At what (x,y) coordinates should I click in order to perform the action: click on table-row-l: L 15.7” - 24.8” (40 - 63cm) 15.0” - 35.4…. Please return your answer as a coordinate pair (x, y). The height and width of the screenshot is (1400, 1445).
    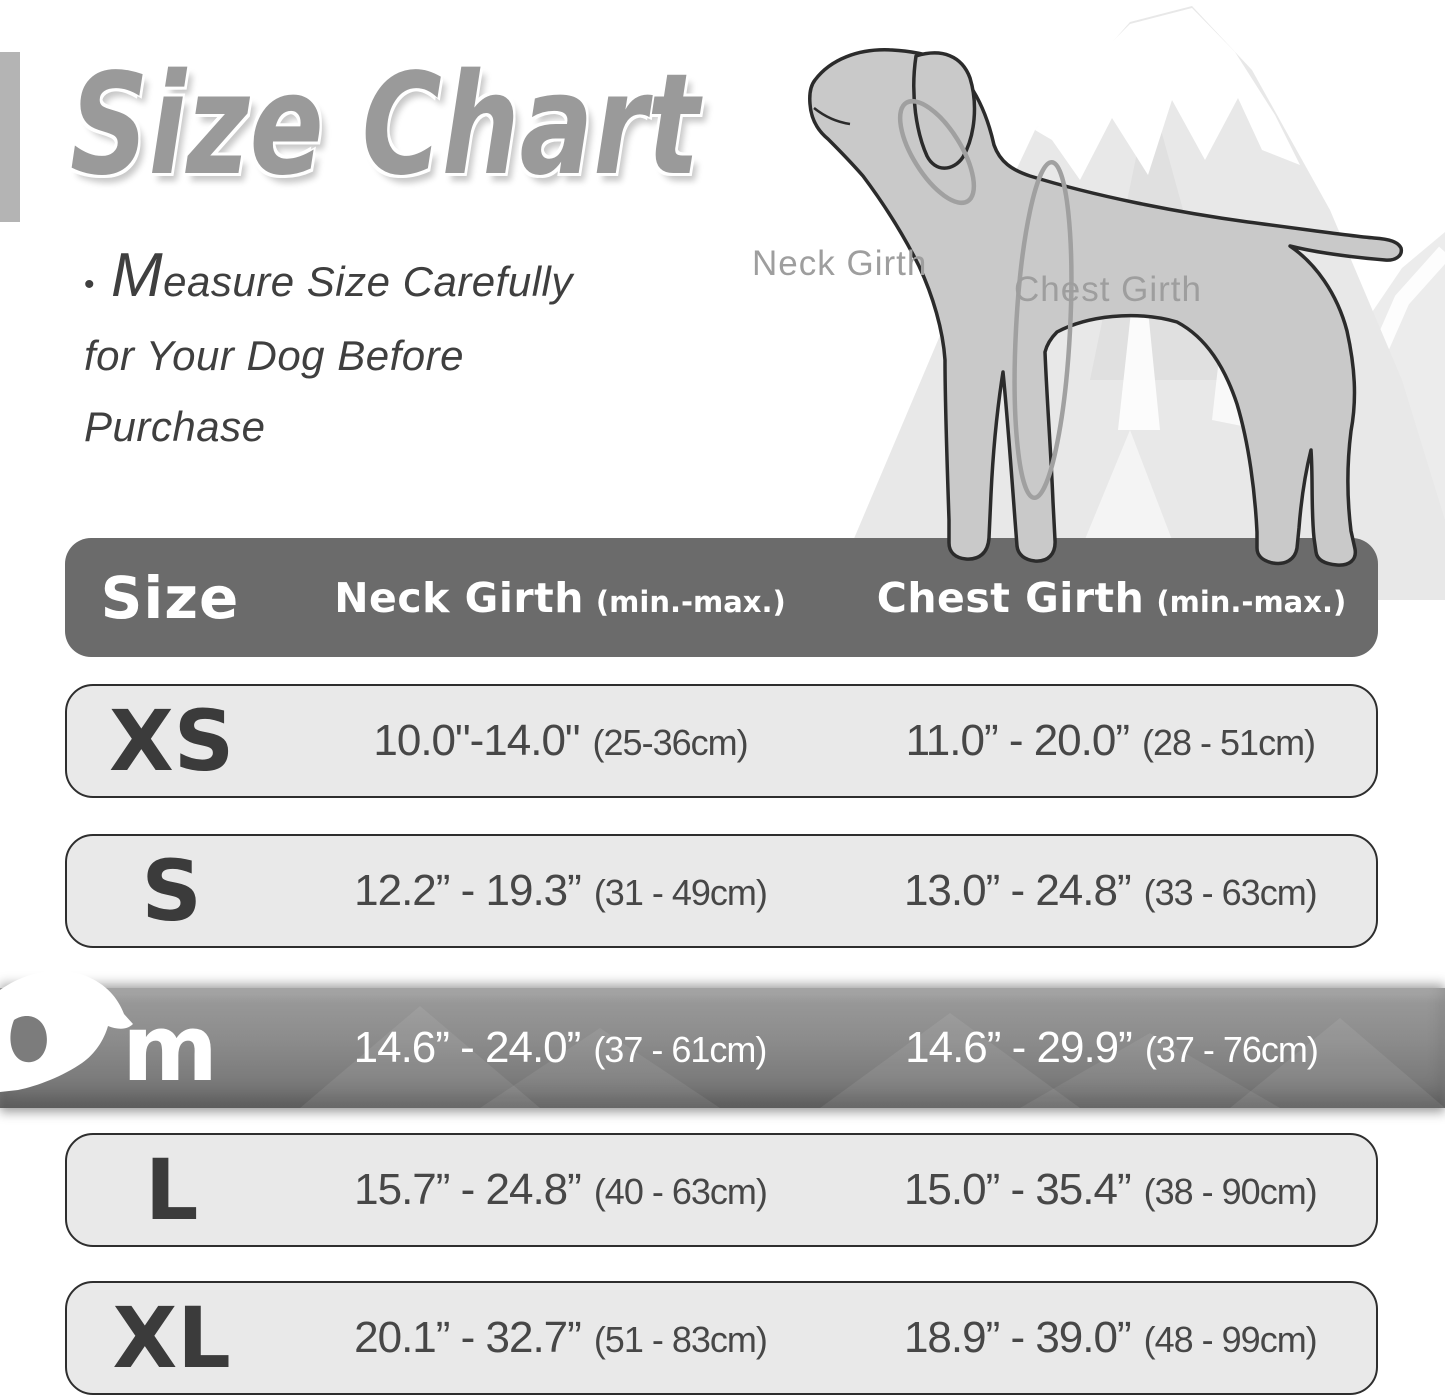
    Looking at the image, I should click on (721, 1190).